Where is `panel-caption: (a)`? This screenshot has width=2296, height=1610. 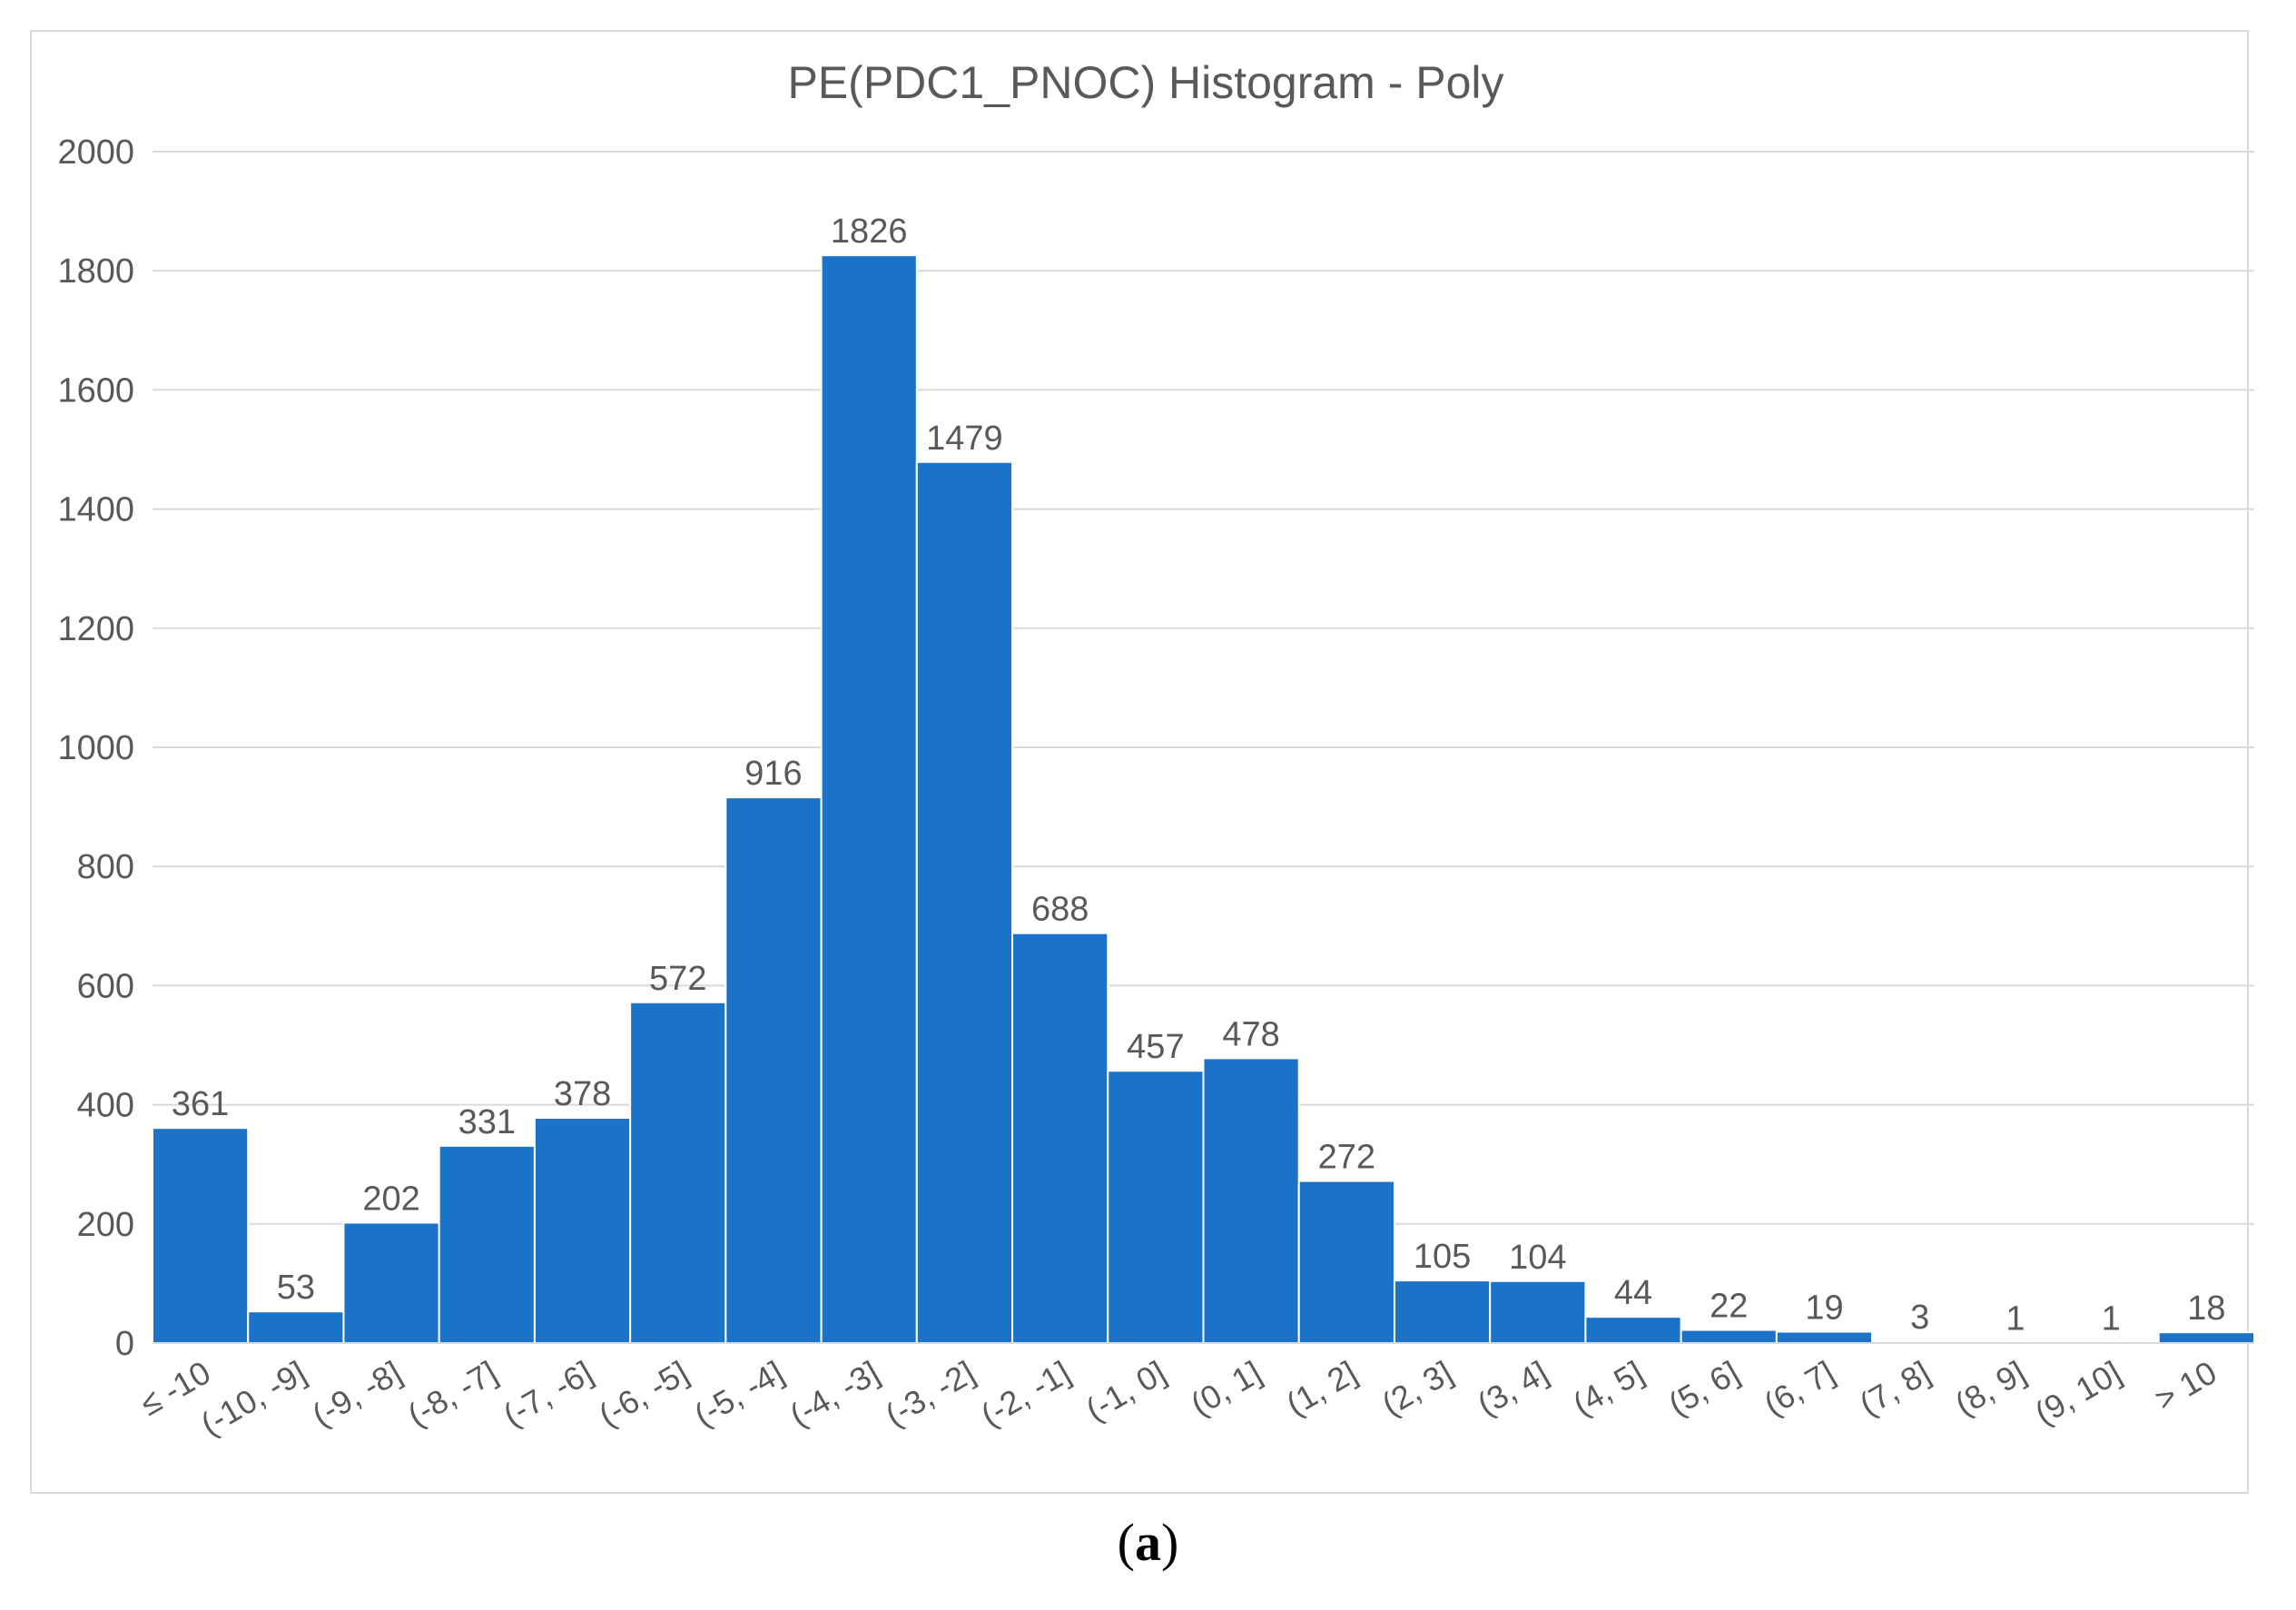 panel-caption: (a) is located at coordinates (1148, 1542).